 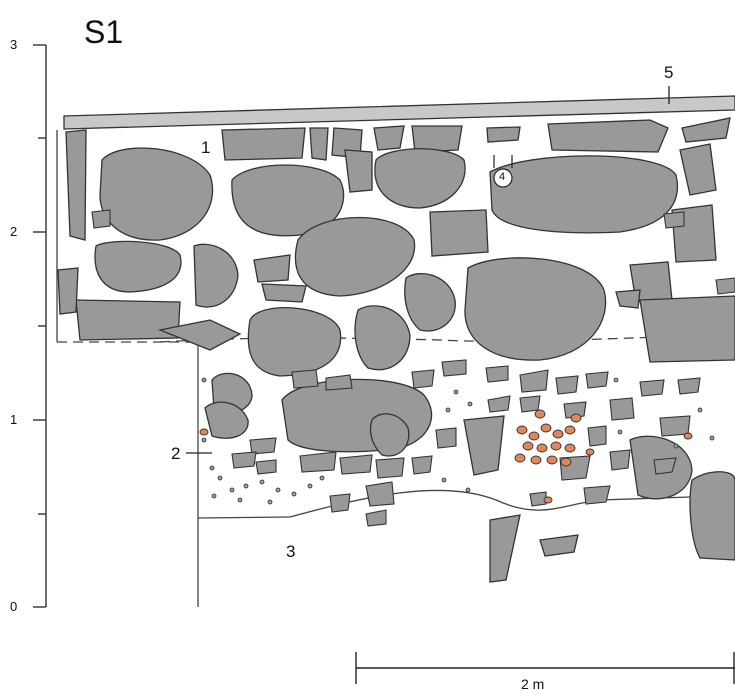 I want to click on scale-tick-label: 0, so click(x=14, y=606).